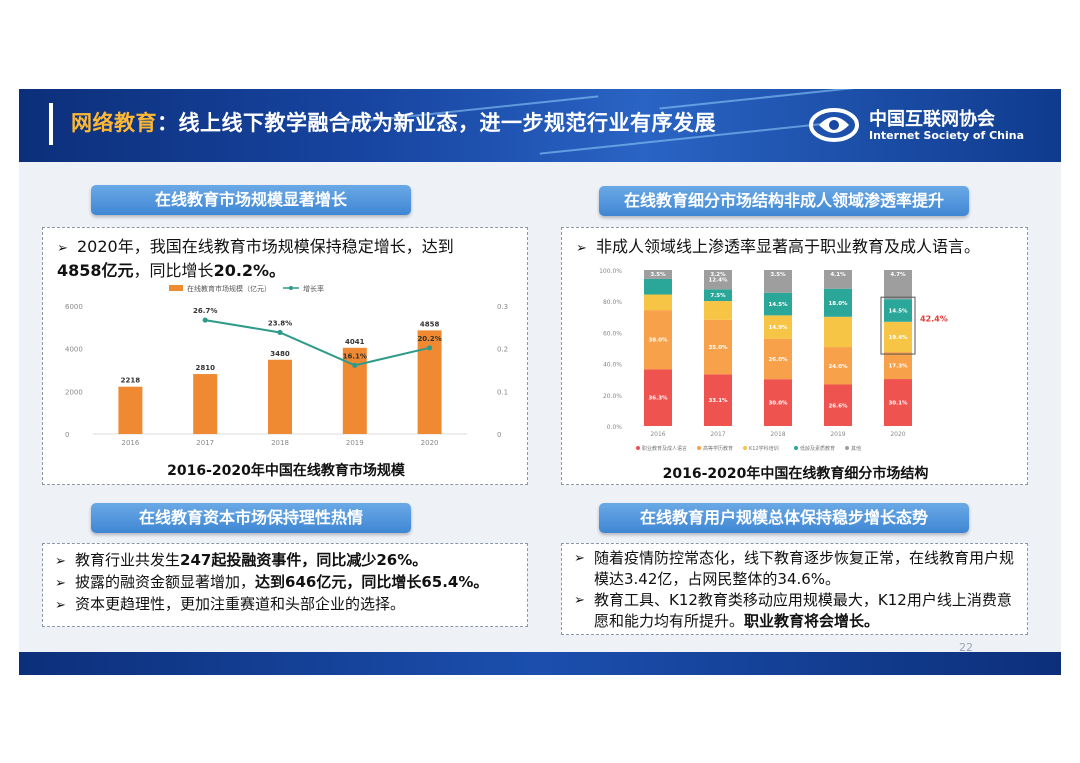 This screenshot has width=1080, height=763. What do you see at coordinates (817, 448) in the screenshot?
I see `legend-label: 低龄及素质教育` at bounding box center [817, 448].